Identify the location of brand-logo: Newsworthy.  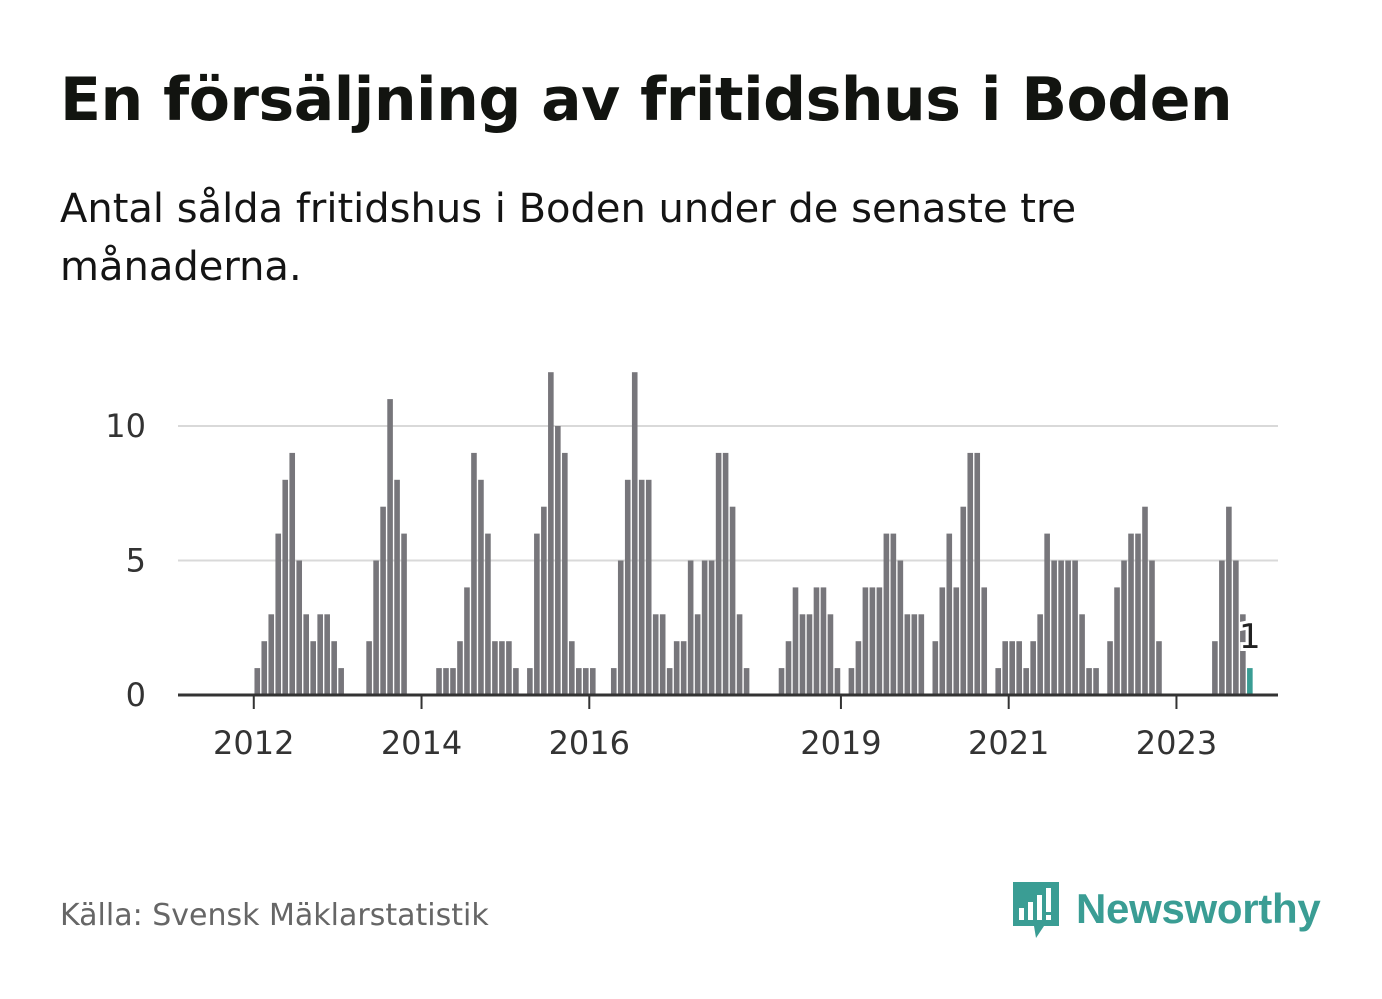
(1165, 909).